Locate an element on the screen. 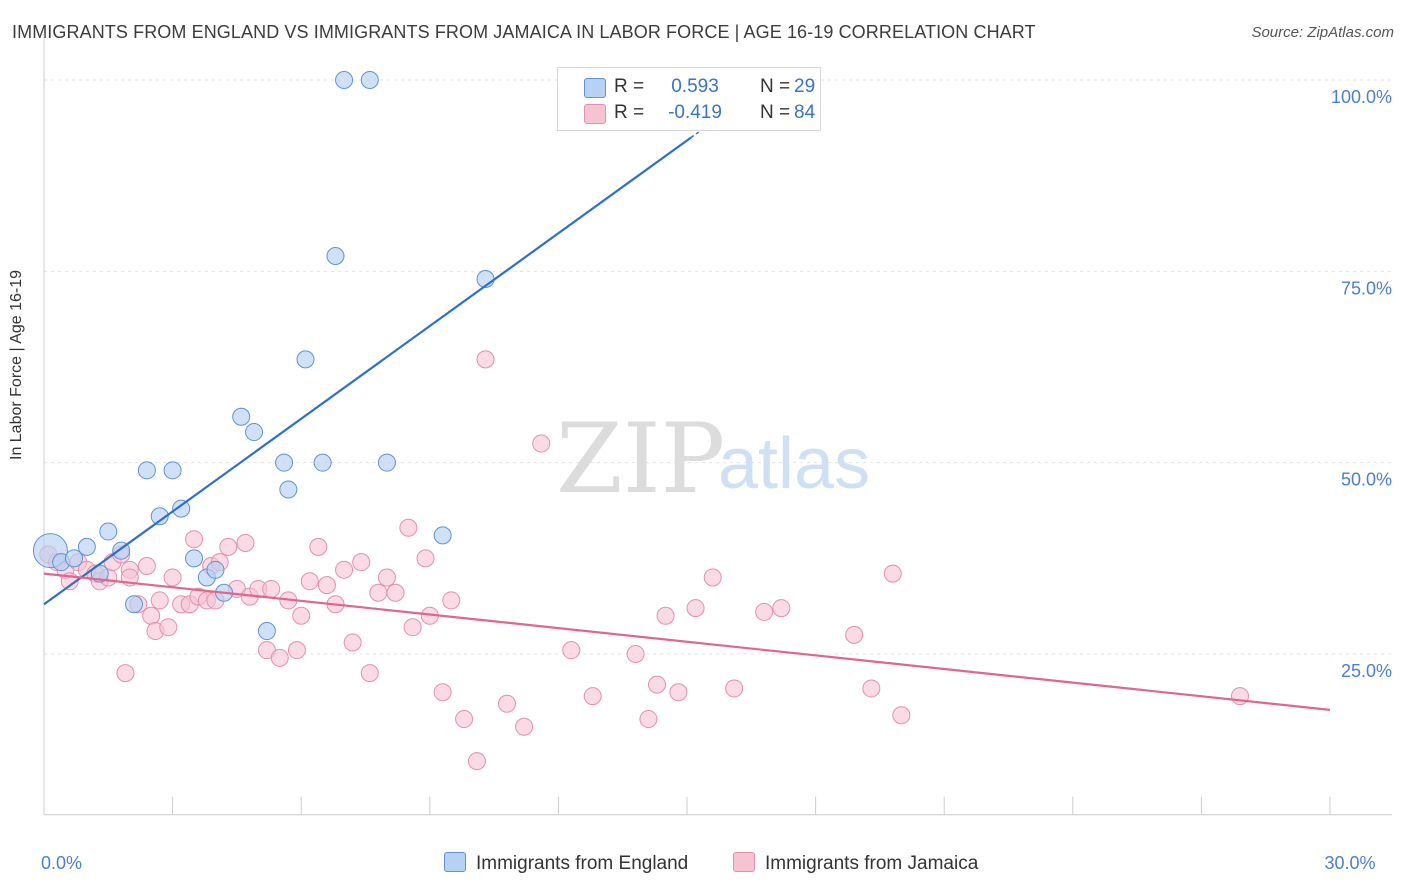 The height and width of the screenshot is (892, 1406). y-tick-label: 75.0% is located at coordinates (1366, 288).